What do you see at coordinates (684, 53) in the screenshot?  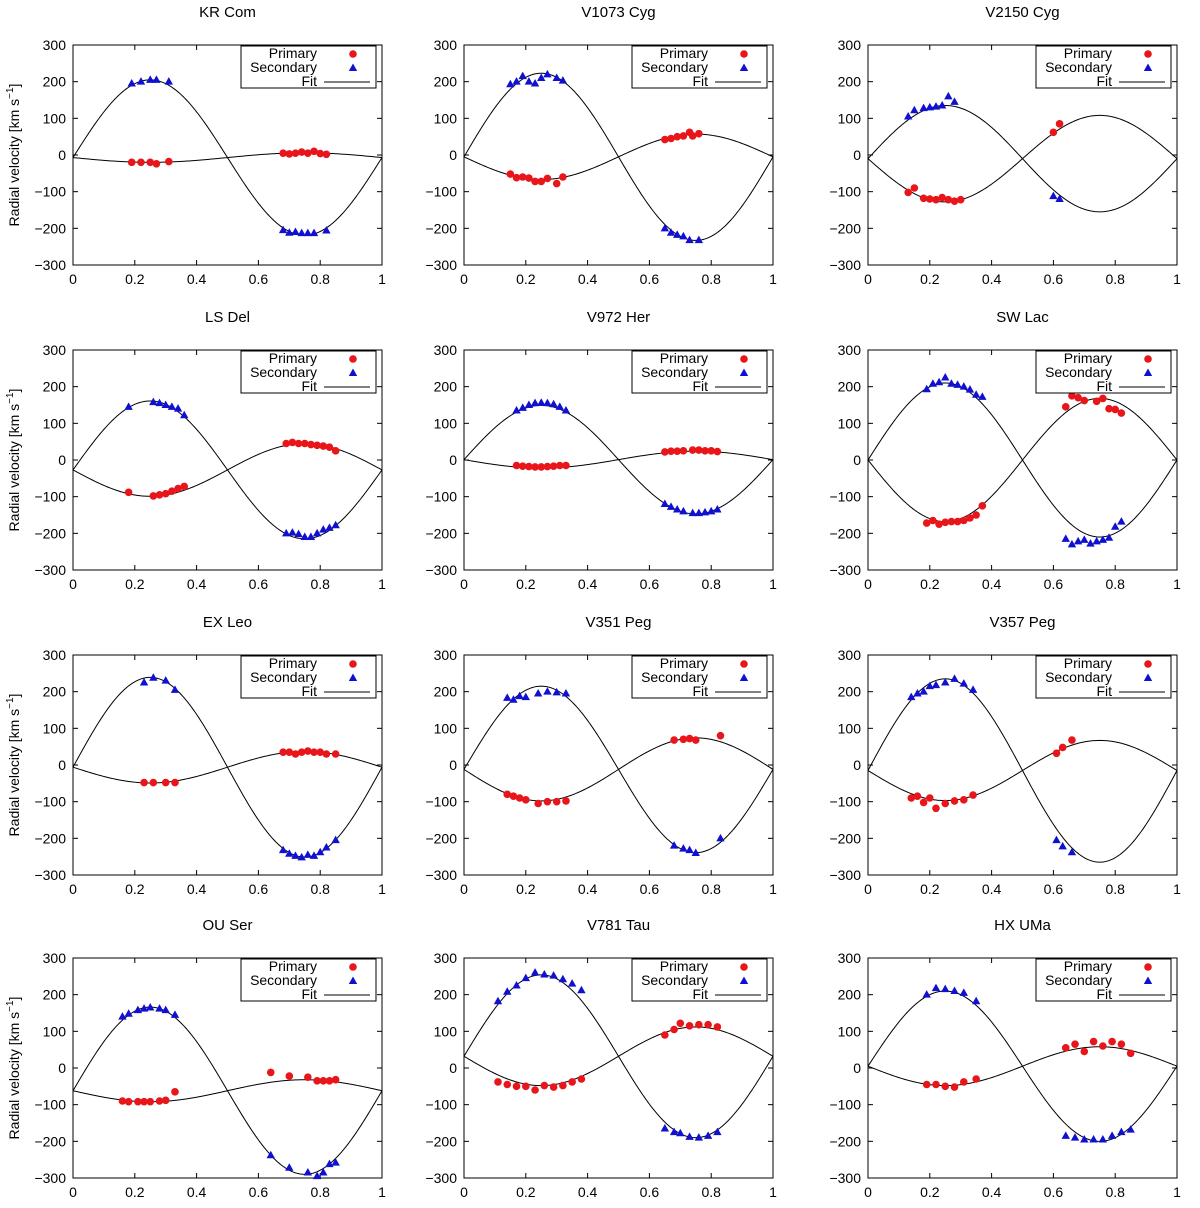 I see `legend-label-primary: Primary` at bounding box center [684, 53].